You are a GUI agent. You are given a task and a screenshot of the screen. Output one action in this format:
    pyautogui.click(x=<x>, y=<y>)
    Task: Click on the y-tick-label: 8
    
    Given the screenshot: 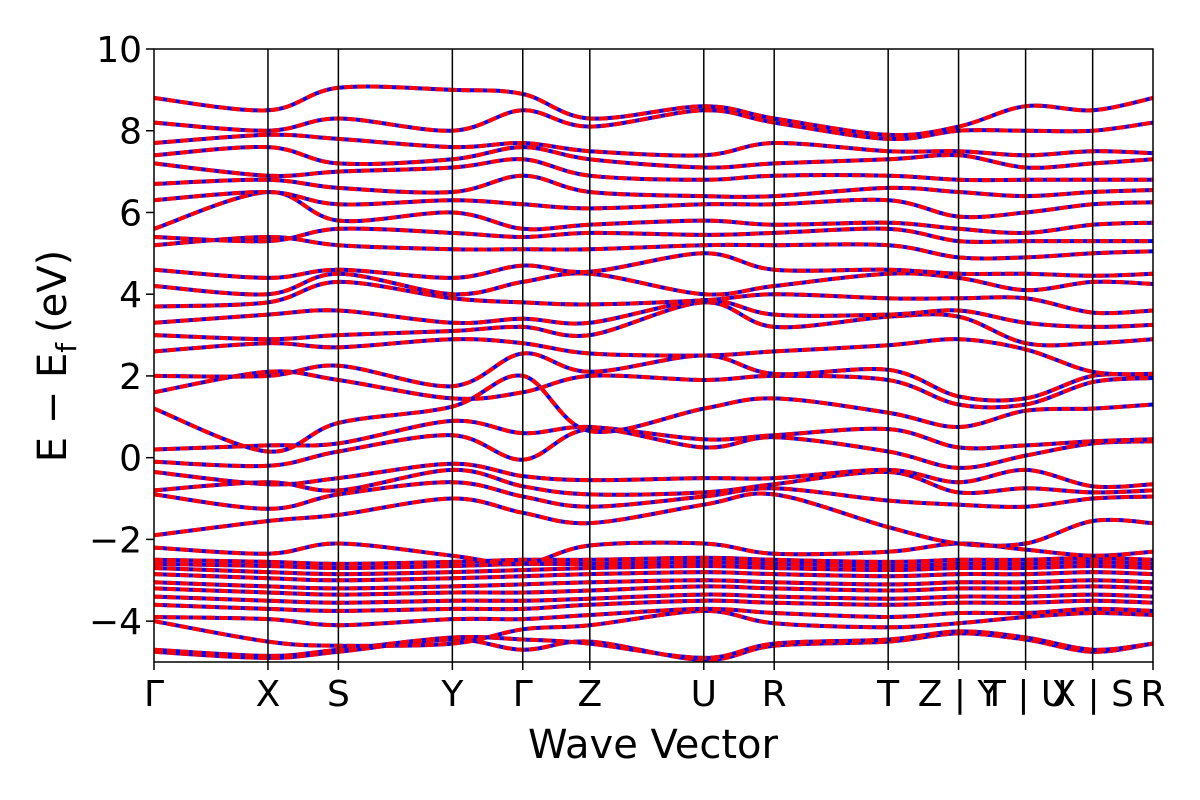 What is the action you would take?
    pyautogui.click(x=130, y=132)
    